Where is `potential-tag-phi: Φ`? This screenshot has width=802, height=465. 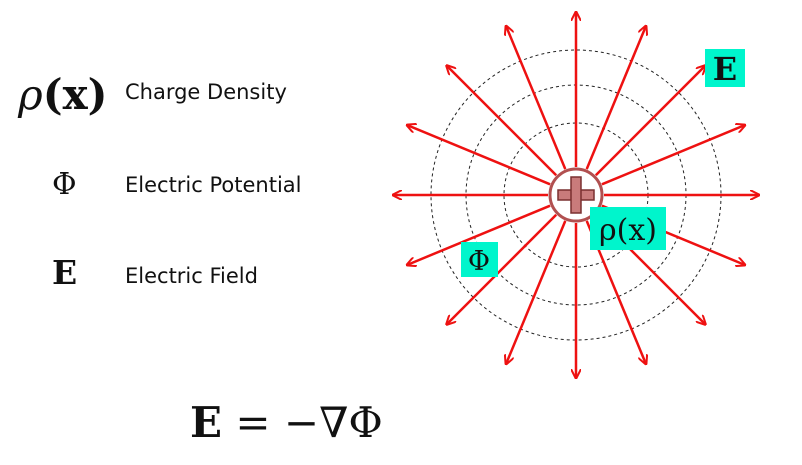
potential-tag-phi: Φ is located at coordinates (479, 259).